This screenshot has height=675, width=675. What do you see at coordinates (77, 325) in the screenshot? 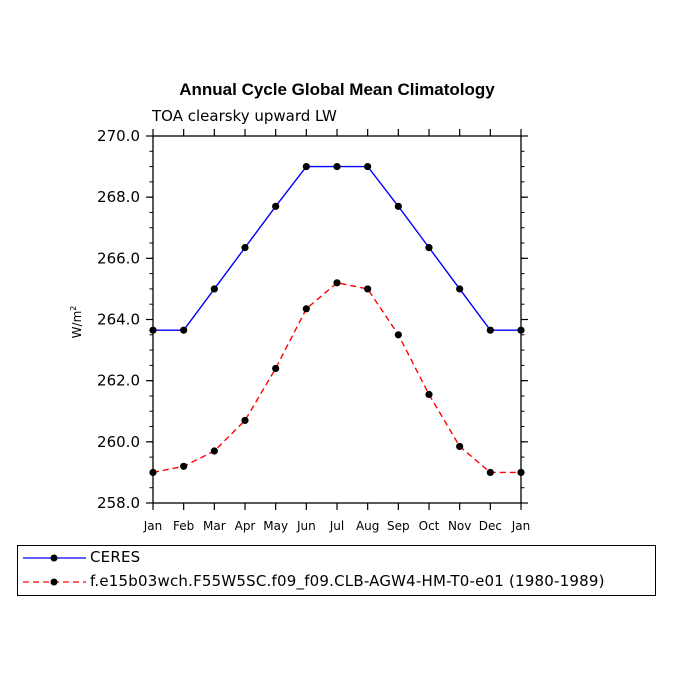
I see `y-axis-label-text: W/m` at bounding box center [77, 325].